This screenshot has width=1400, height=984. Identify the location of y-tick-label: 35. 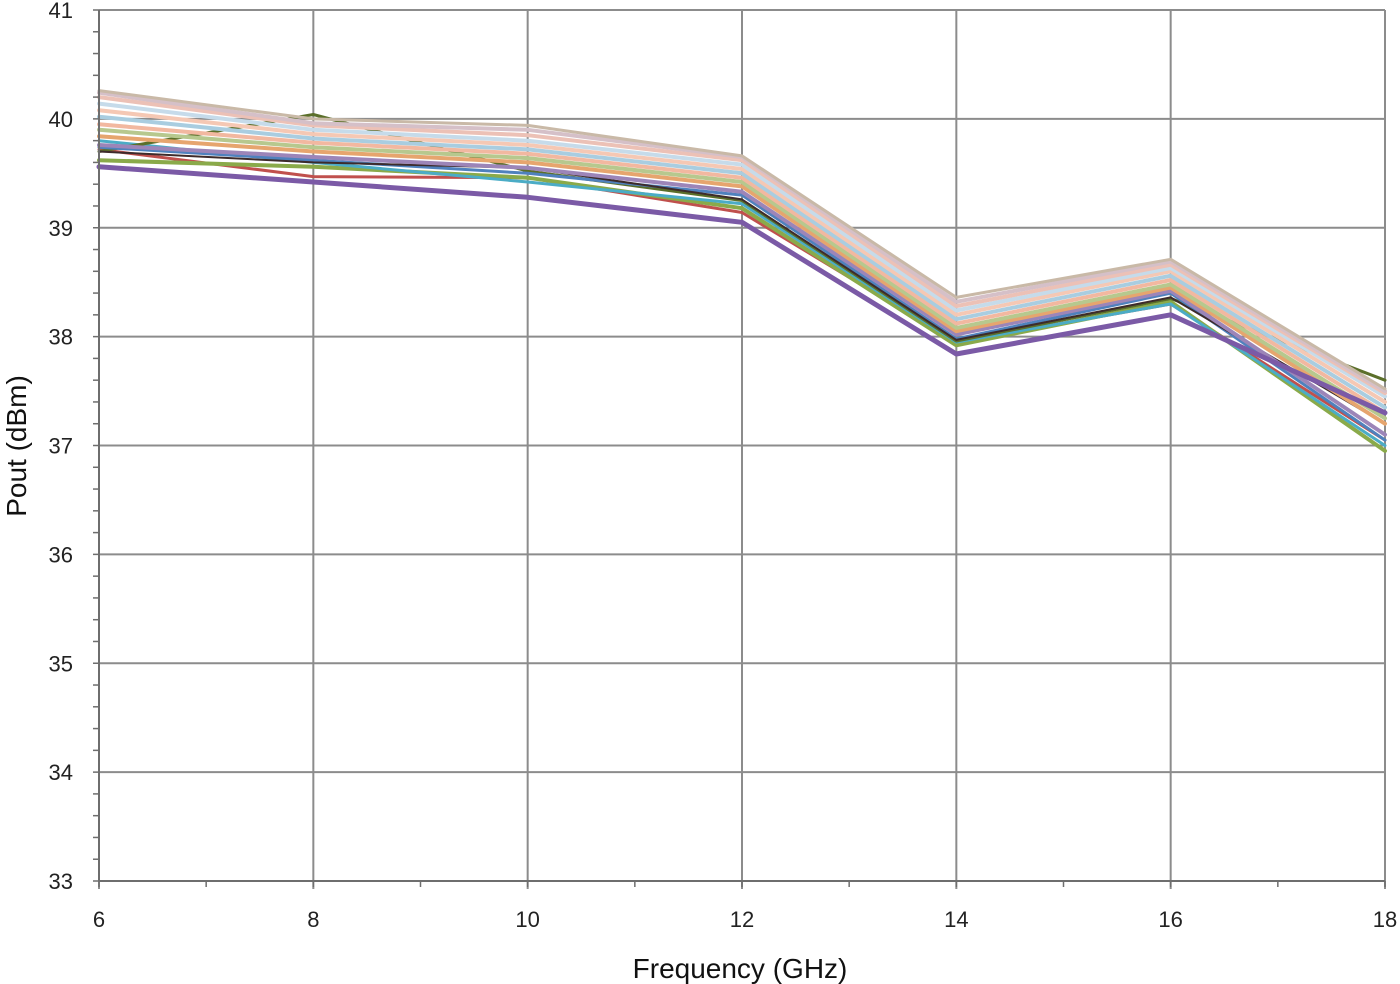
(61, 663).